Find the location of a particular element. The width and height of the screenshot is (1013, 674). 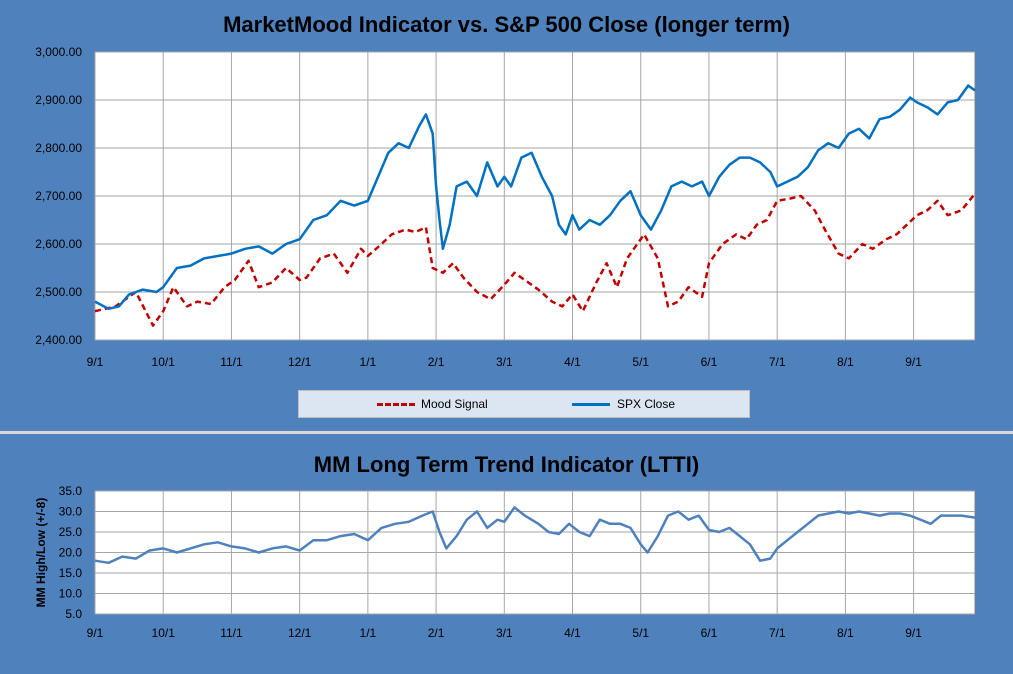

y-tick-label-1-0: 35.0 is located at coordinates (71, 491).